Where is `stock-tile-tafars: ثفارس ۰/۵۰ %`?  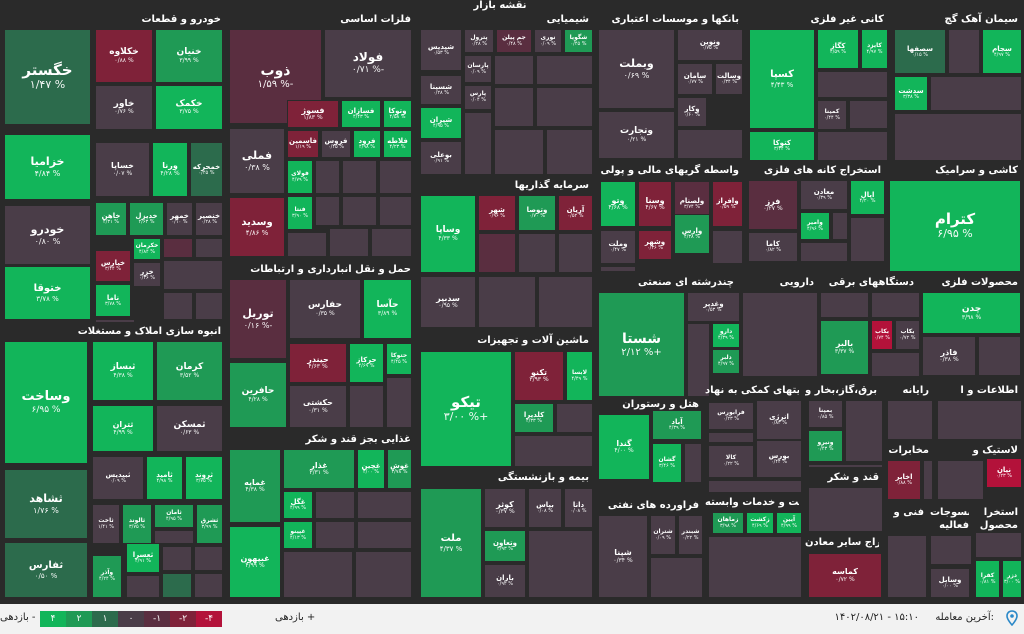 stock-tile-tafars: ثفارس ۰/۵۰ % is located at coordinates (46, 570).